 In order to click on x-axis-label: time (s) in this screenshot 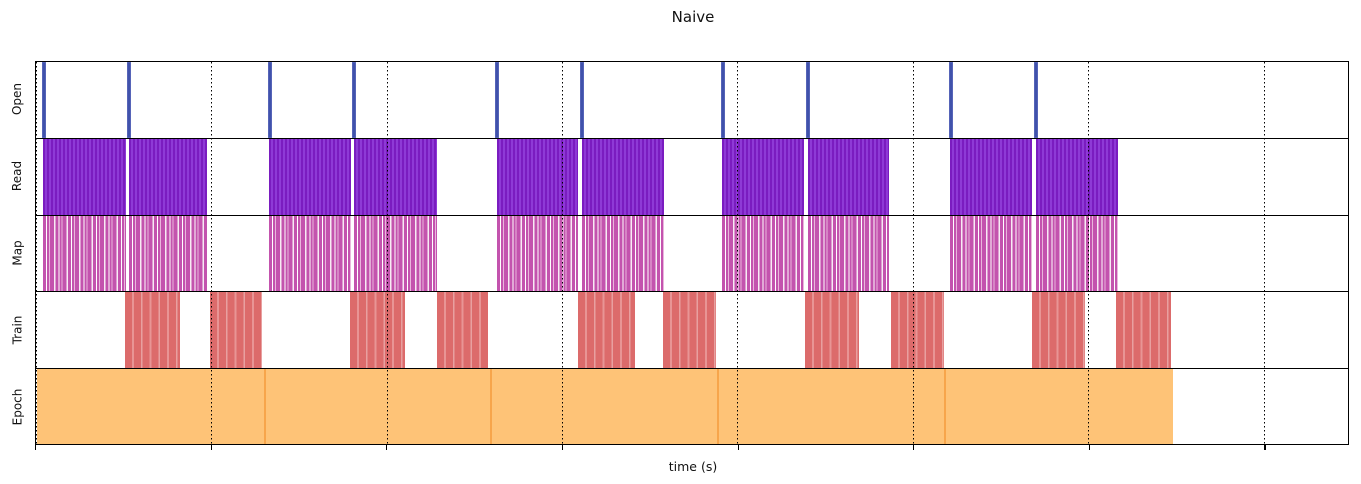, I will do `click(693, 466)`.